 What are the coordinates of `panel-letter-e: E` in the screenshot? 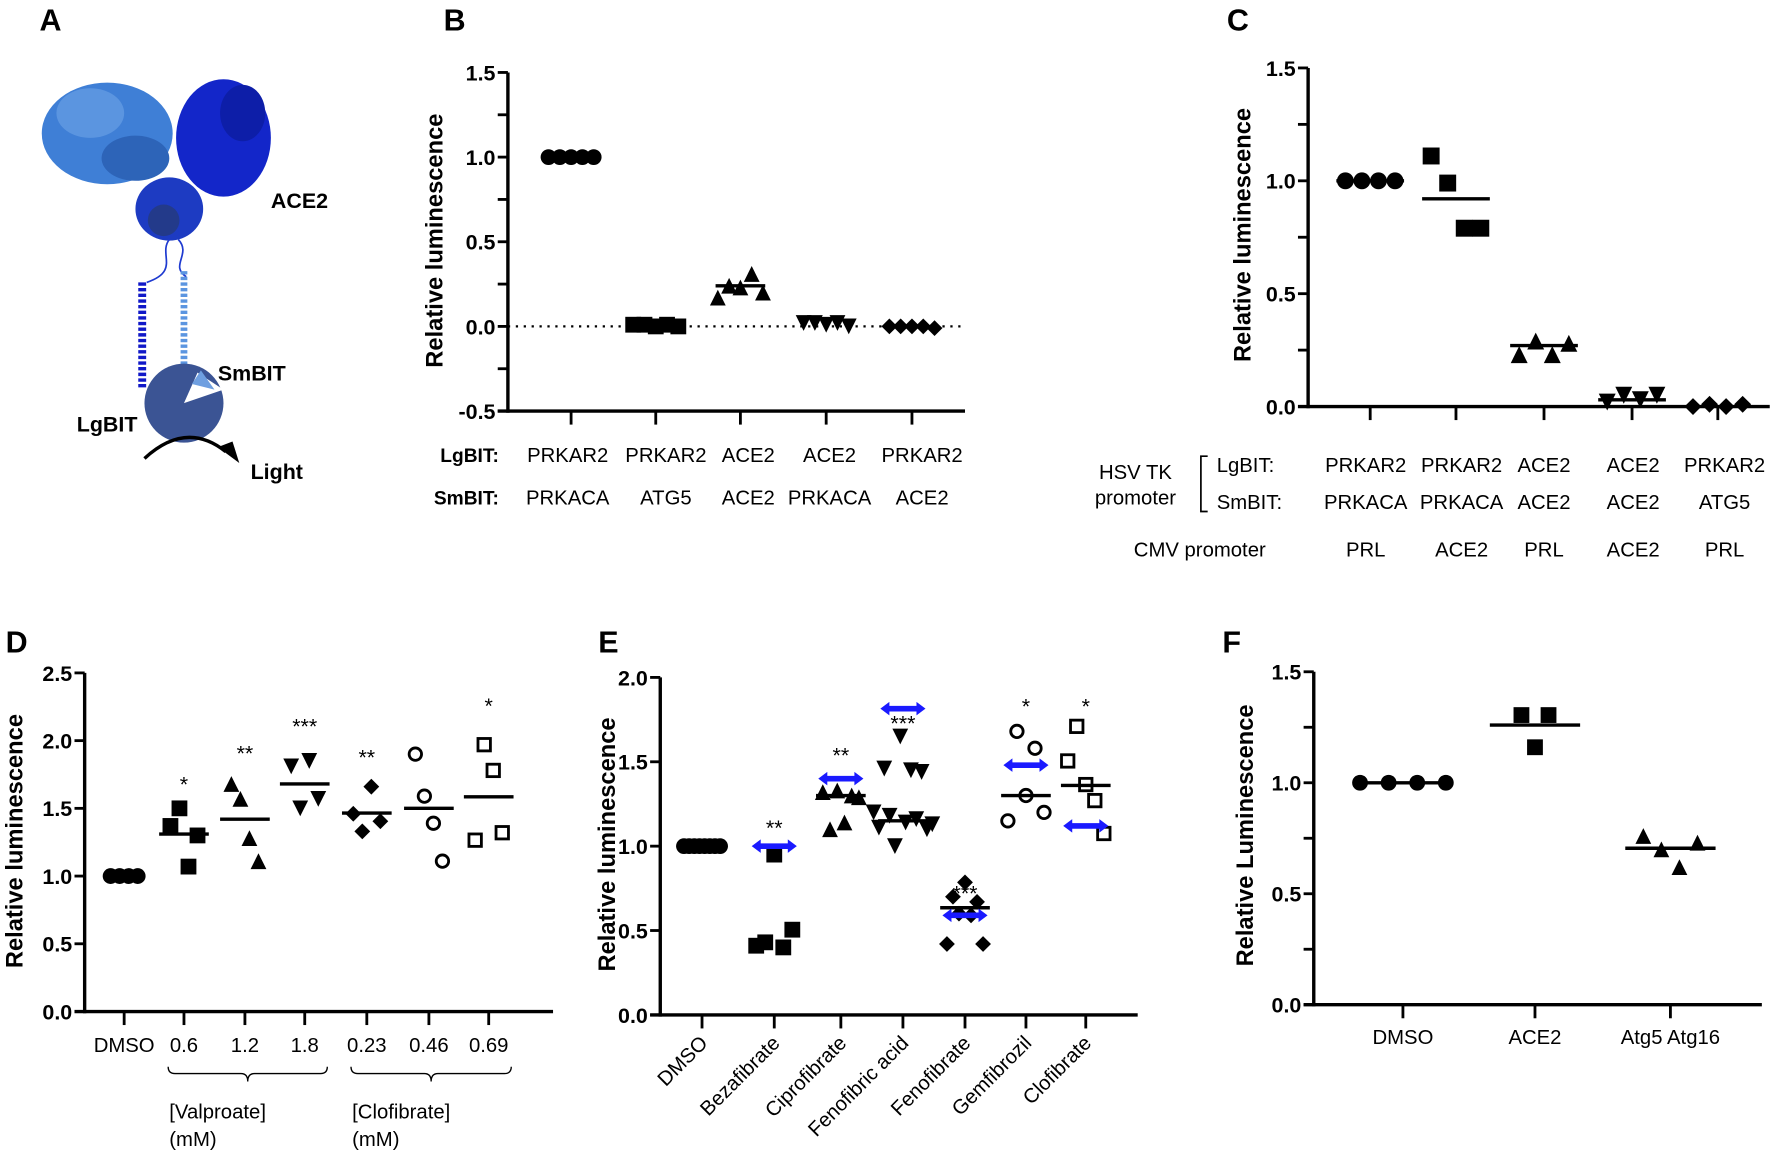 It's located at (608, 643).